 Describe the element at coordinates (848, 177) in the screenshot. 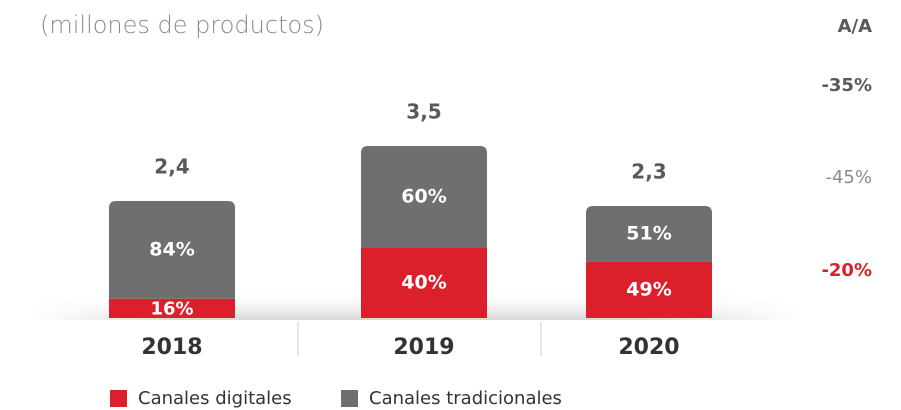

I see `yoy-label: -45%` at that location.